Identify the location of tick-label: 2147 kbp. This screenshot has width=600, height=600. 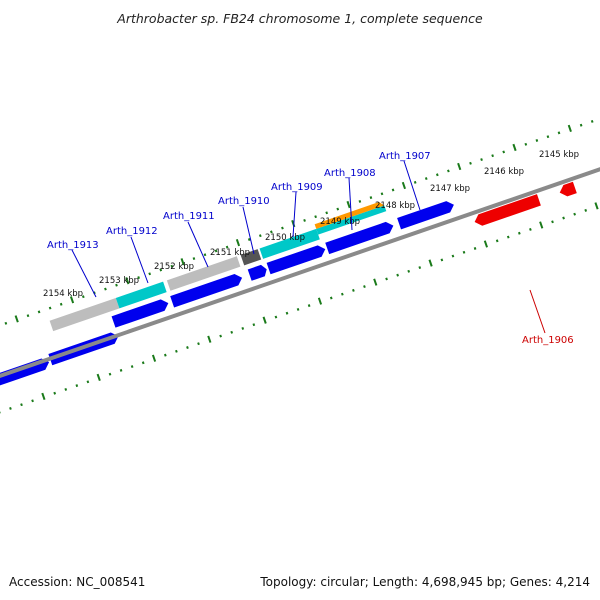
(450, 189).